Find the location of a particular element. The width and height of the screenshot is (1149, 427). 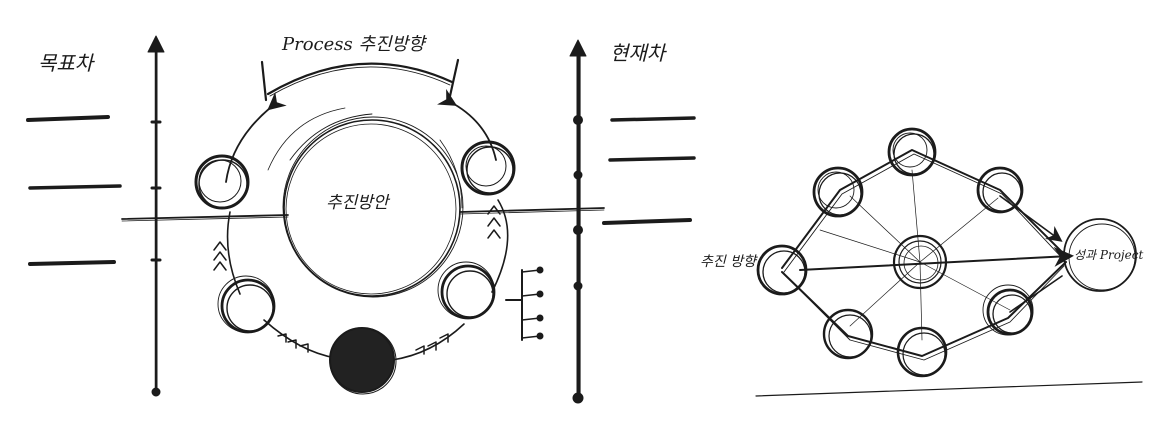

node-left is located at coordinates (782, 270).